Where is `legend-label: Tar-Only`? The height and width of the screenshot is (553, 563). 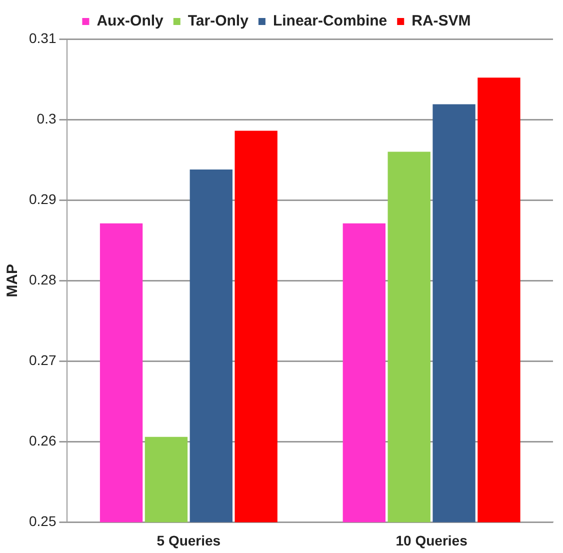
legend-label: Tar-Only is located at coordinates (219, 21).